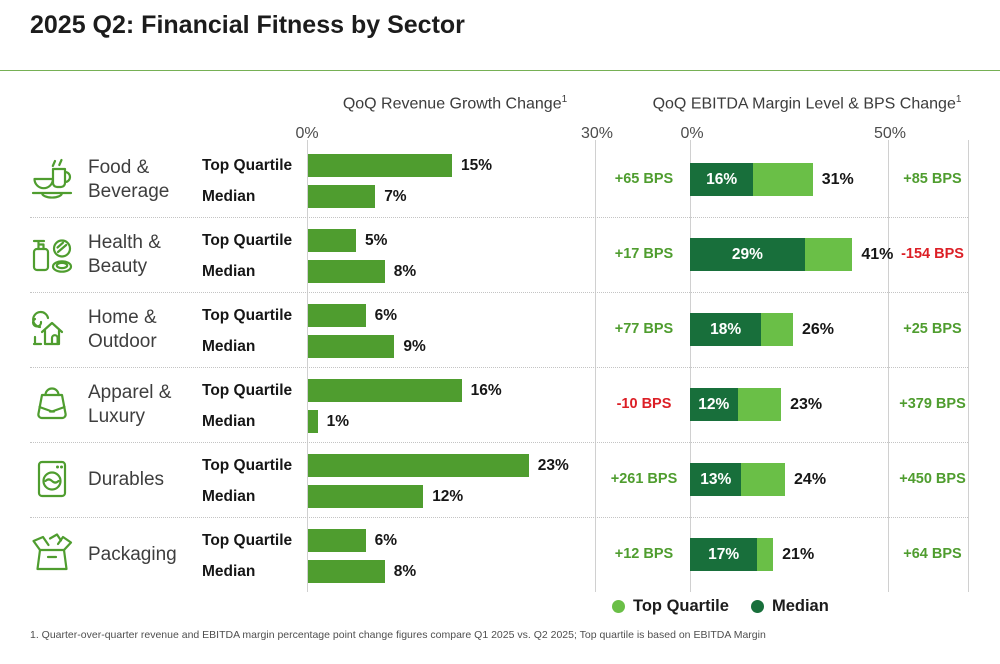 This screenshot has height=664, width=1000. I want to click on ebitda-stacked-bar: 16% 31%, so click(772, 179).